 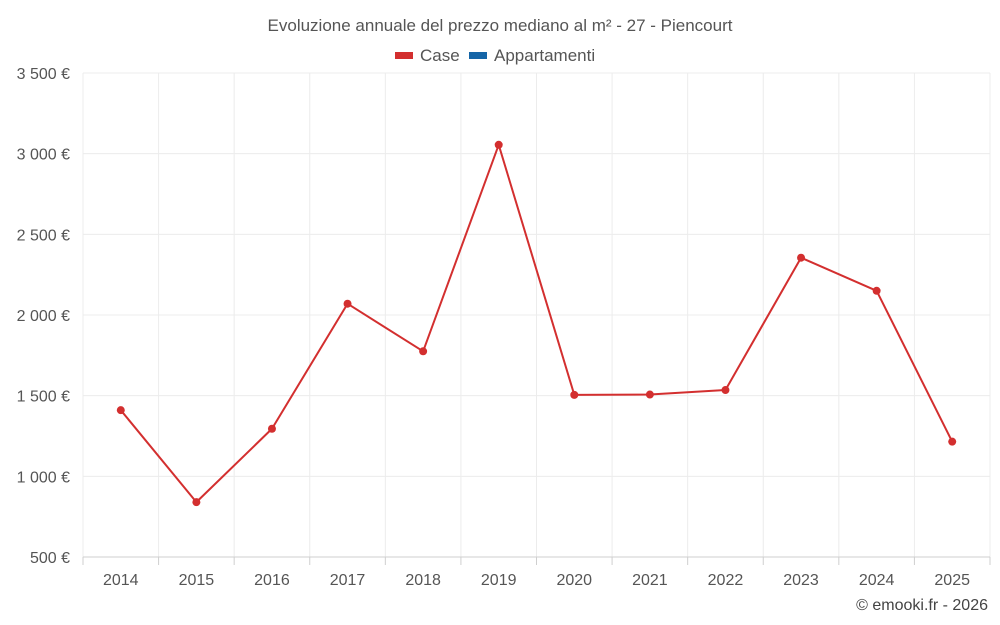 What do you see at coordinates (544, 55) in the screenshot?
I see `legend-label-appartamenti: Appartamenti` at bounding box center [544, 55].